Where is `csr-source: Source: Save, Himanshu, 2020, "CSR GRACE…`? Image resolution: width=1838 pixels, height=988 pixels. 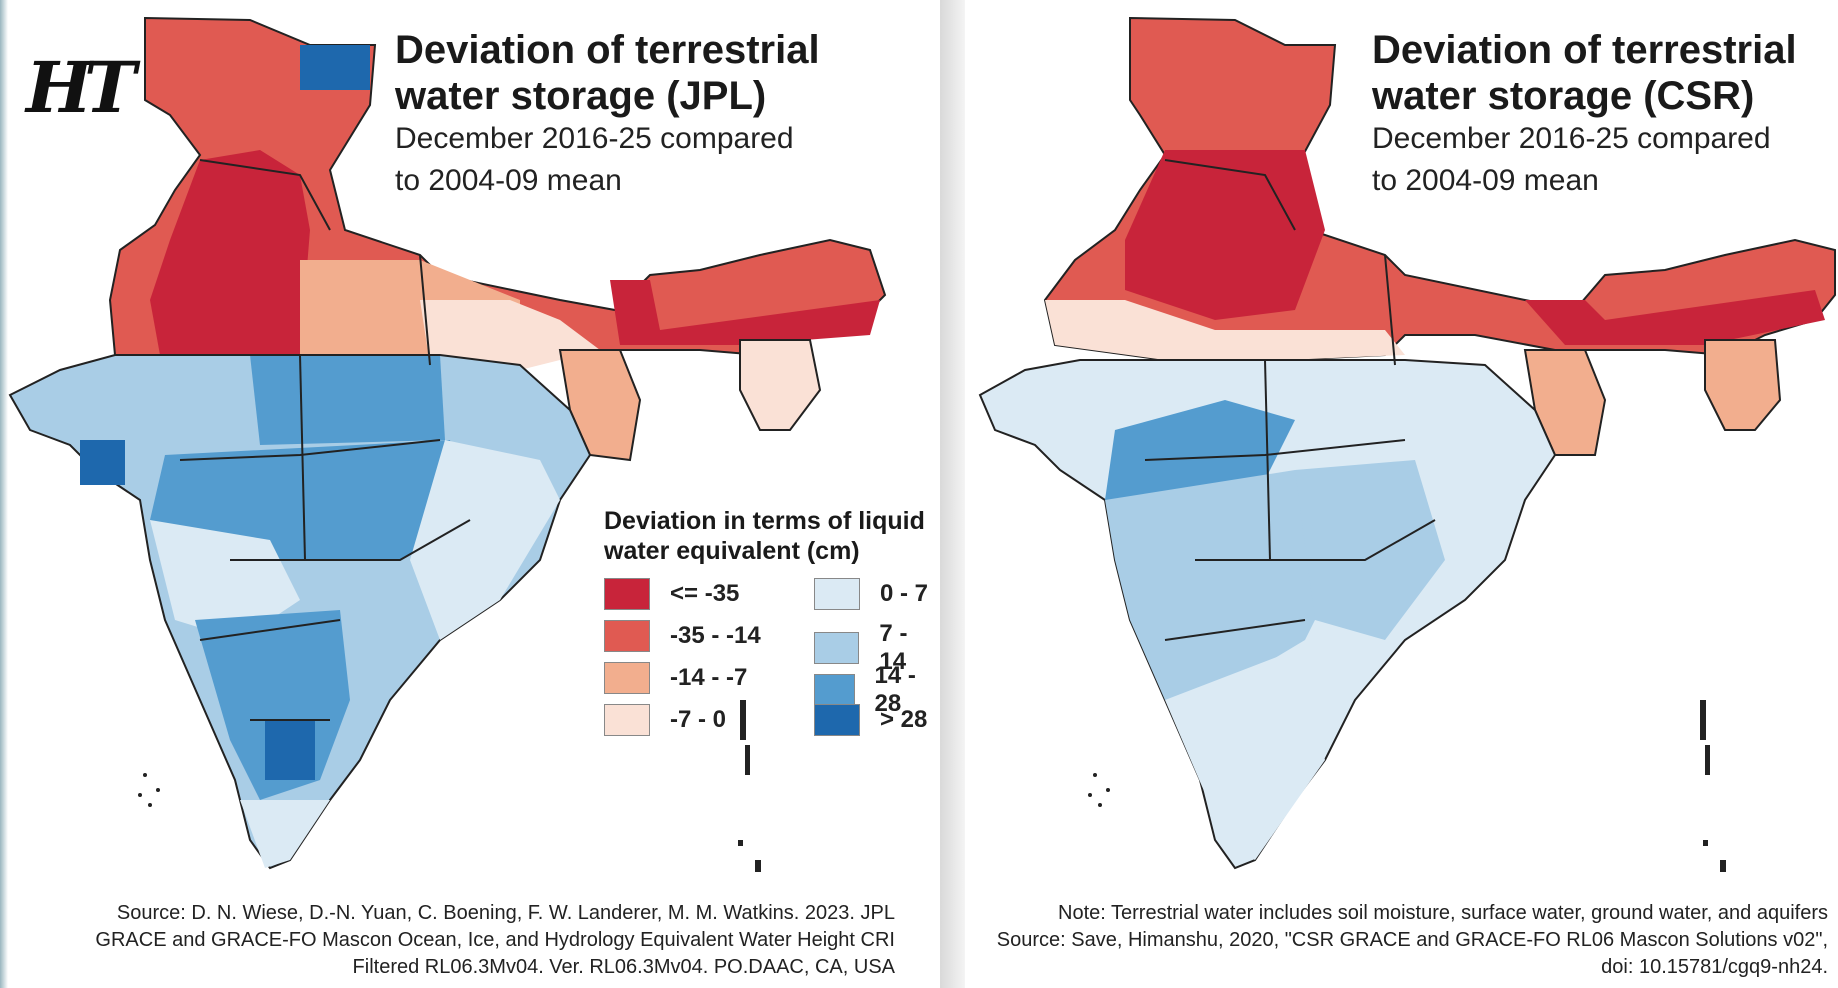
csr-source: Source: Save, Himanshu, 2020, "CSR GRACE… is located at coordinates (1412, 953).